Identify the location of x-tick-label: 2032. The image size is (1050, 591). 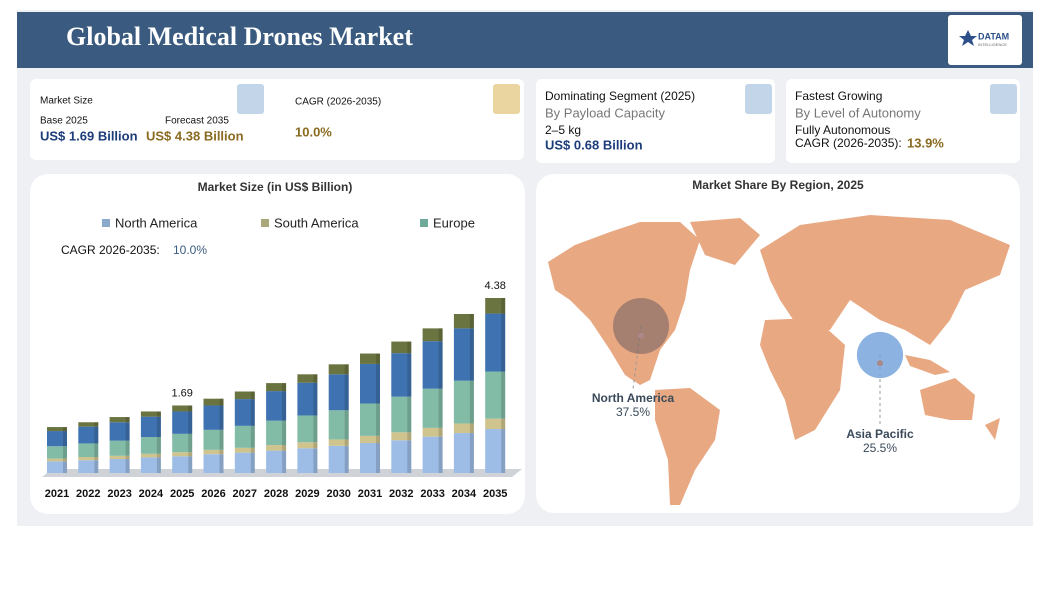
(401, 494).